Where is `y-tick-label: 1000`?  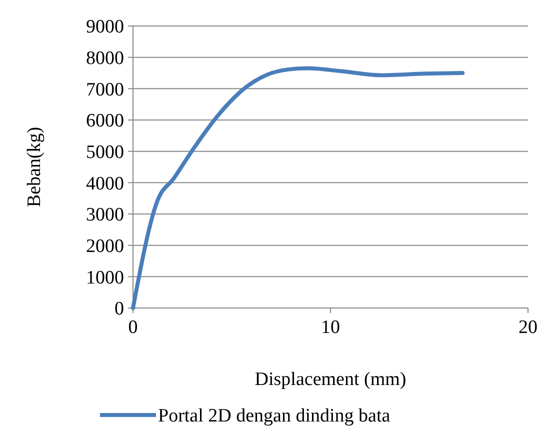 y-tick-label: 1000 is located at coordinates (105, 277).